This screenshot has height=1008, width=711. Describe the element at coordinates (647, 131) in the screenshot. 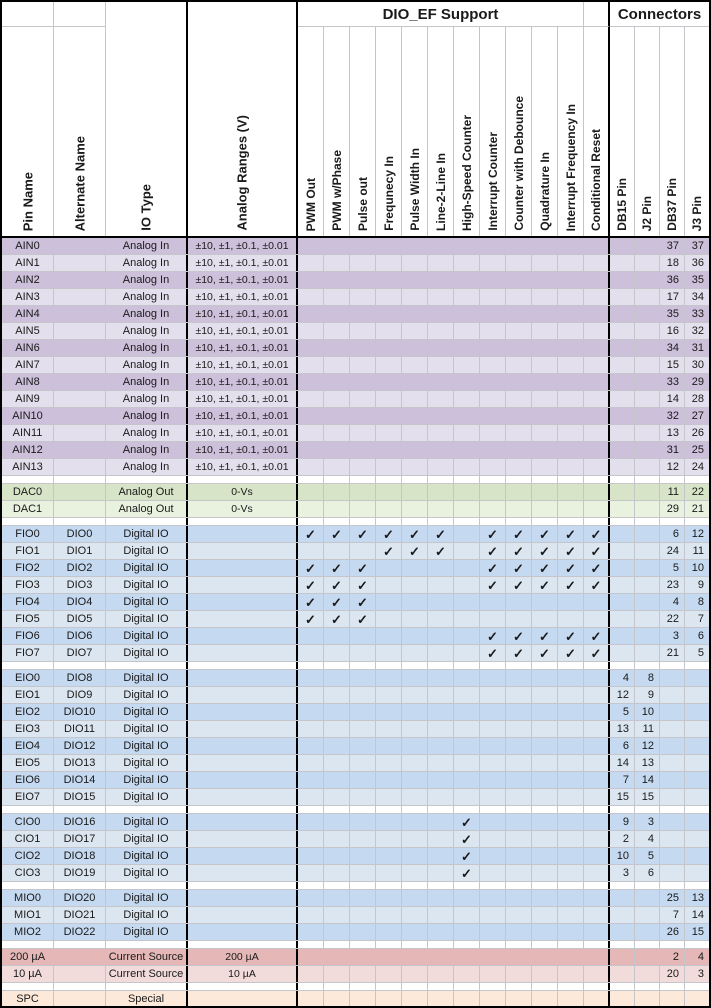

I see `column-header-j2-pin: J2 Pin` at that location.